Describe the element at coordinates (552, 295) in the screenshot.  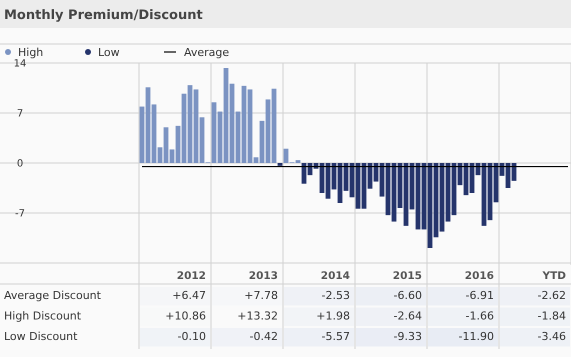
I see `data-label: -2.62` at that location.